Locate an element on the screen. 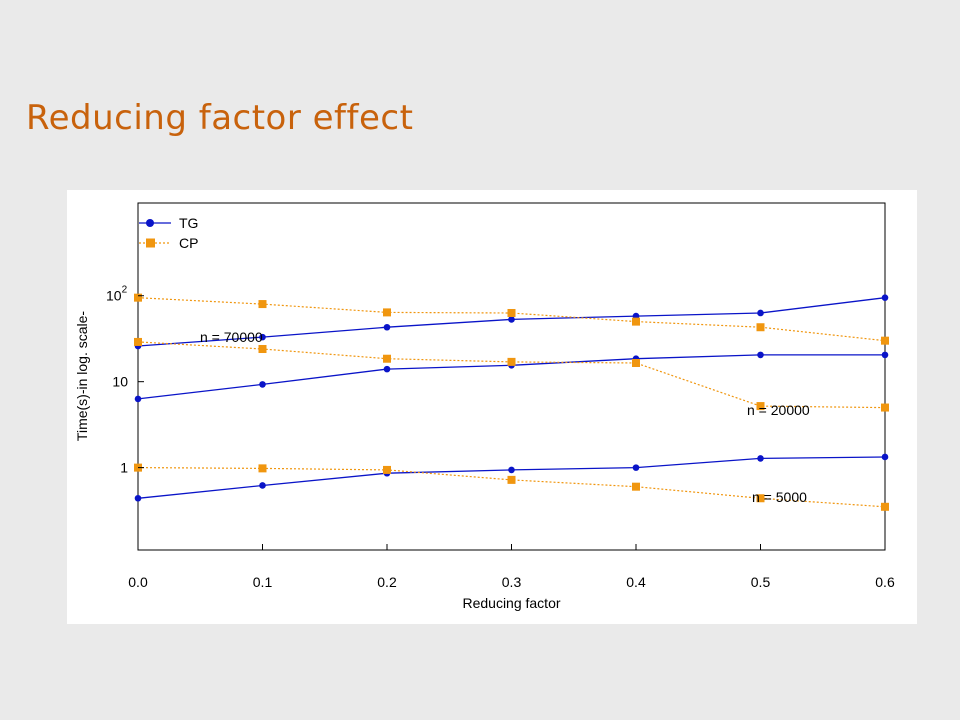 This screenshot has height=720, width=960. x-tick-label: 0.6 is located at coordinates (885, 582).